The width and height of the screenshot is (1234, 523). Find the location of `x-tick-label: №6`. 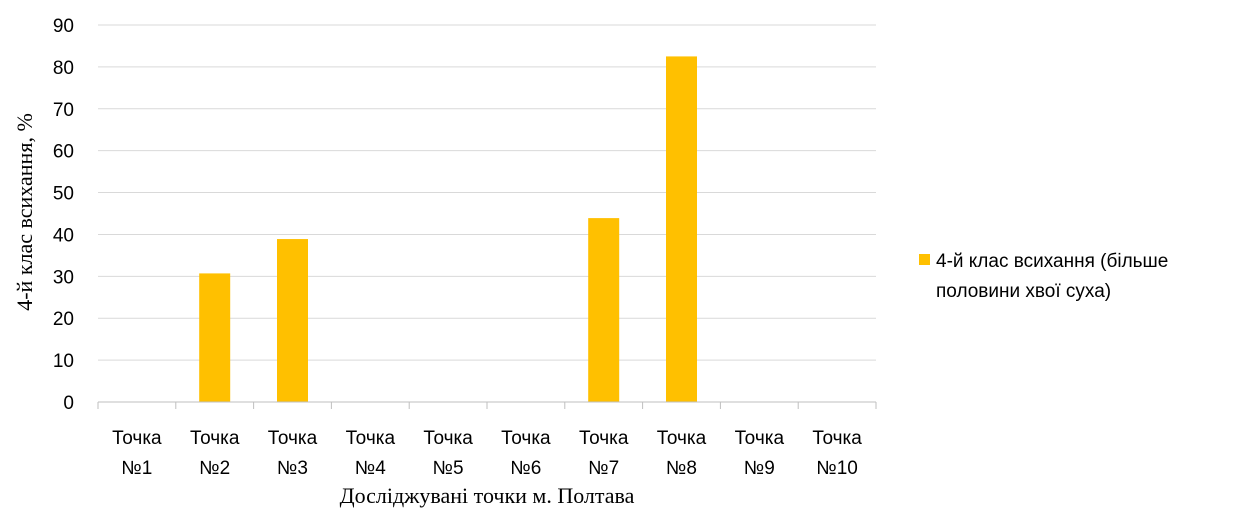

x-tick-label: №6 is located at coordinates (525, 468).